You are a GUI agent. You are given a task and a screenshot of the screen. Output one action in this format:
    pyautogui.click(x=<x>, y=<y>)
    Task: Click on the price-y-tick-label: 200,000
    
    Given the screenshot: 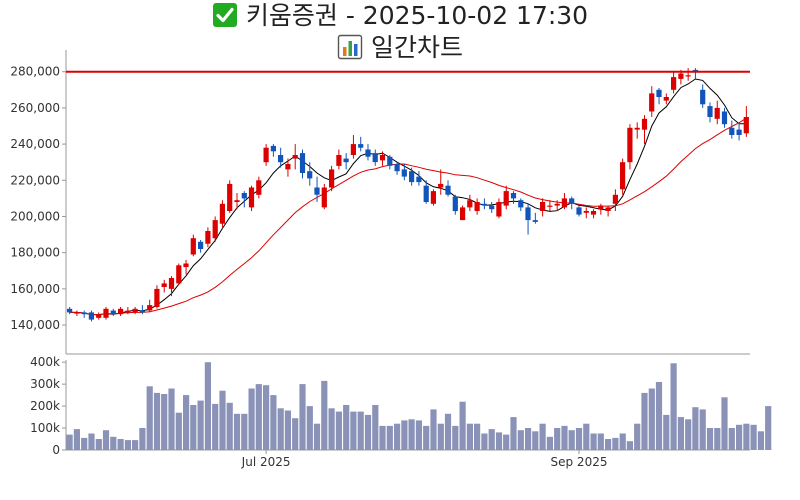 What is the action you would take?
    pyautogui.click(x=35, y=216)
    